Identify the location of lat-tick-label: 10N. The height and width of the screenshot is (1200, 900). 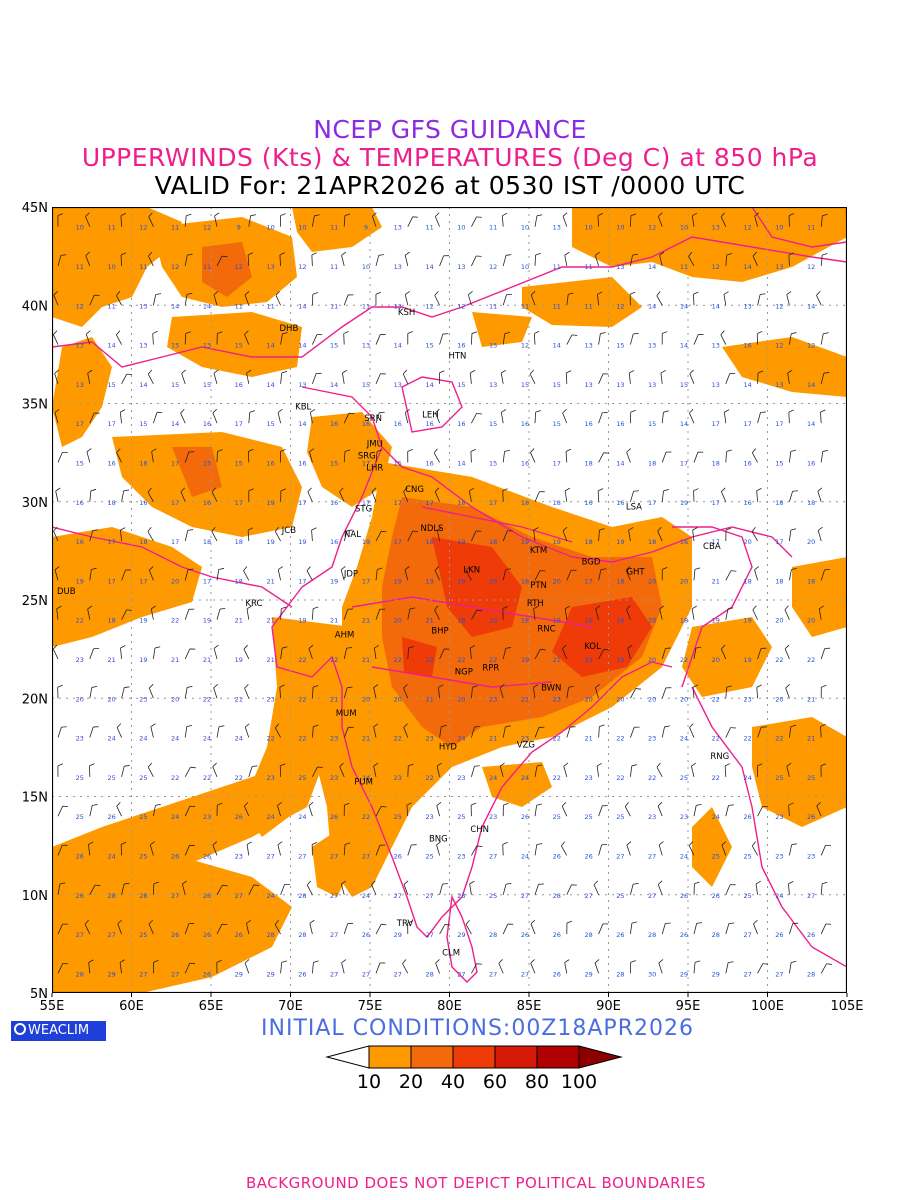
(35, 896).